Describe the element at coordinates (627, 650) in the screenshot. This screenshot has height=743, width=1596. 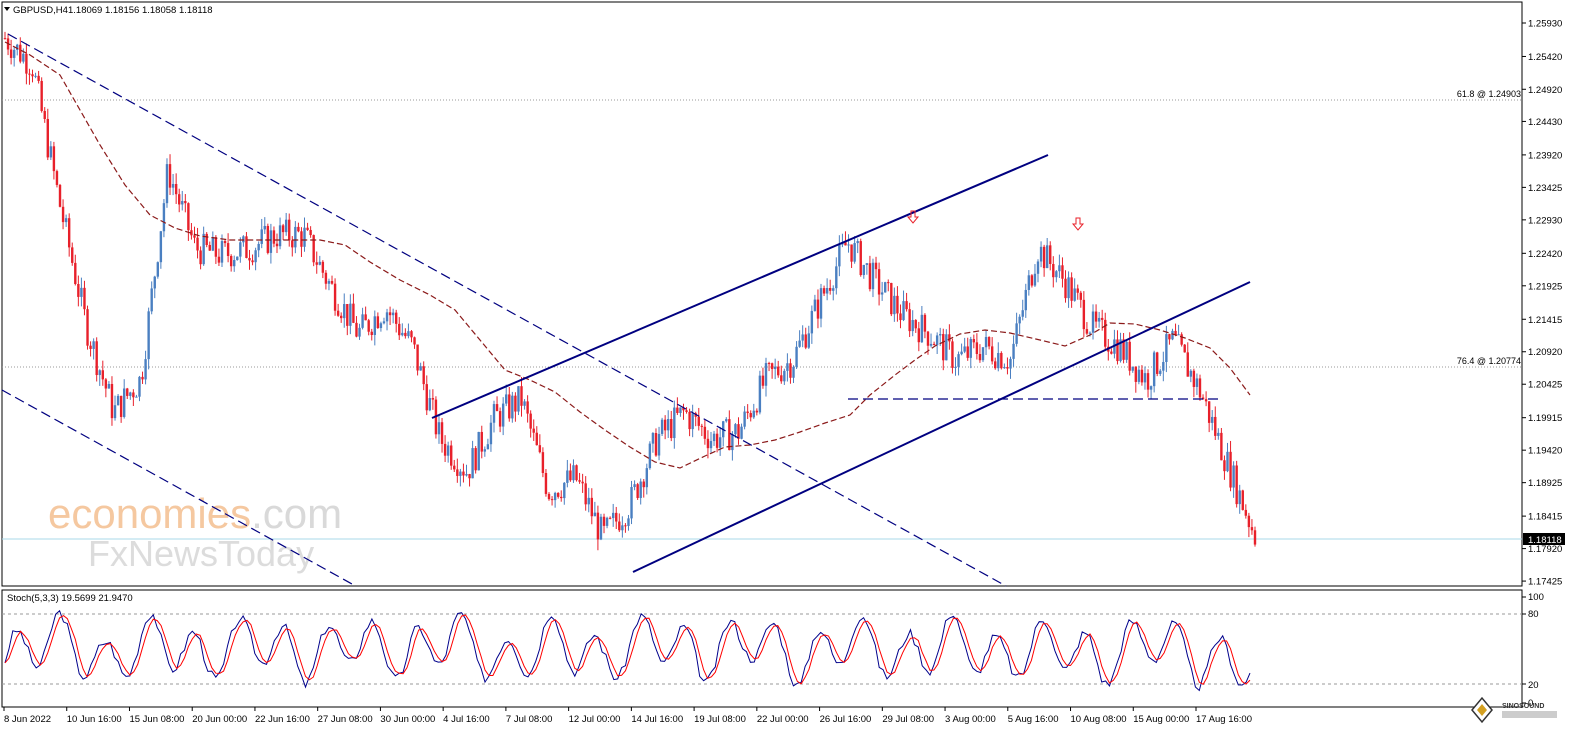
I see `stoch-main-line` at that location.